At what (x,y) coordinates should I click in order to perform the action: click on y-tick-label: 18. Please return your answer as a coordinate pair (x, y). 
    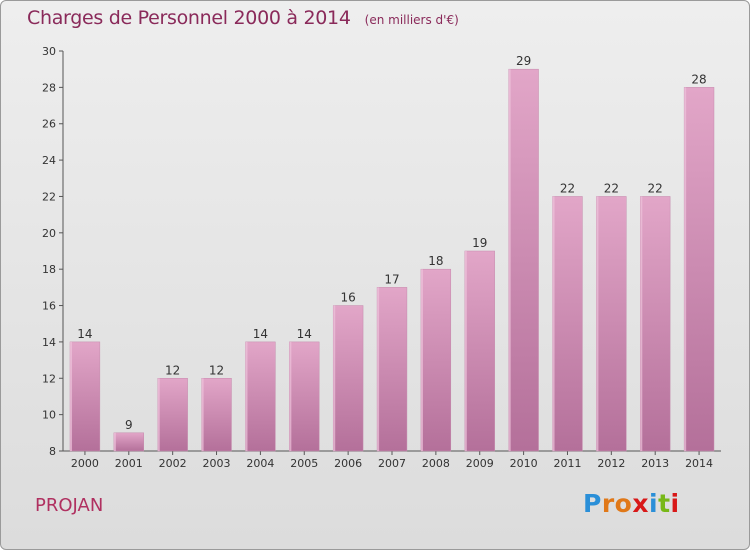
    Looking at the image, I should click on (49, 269).